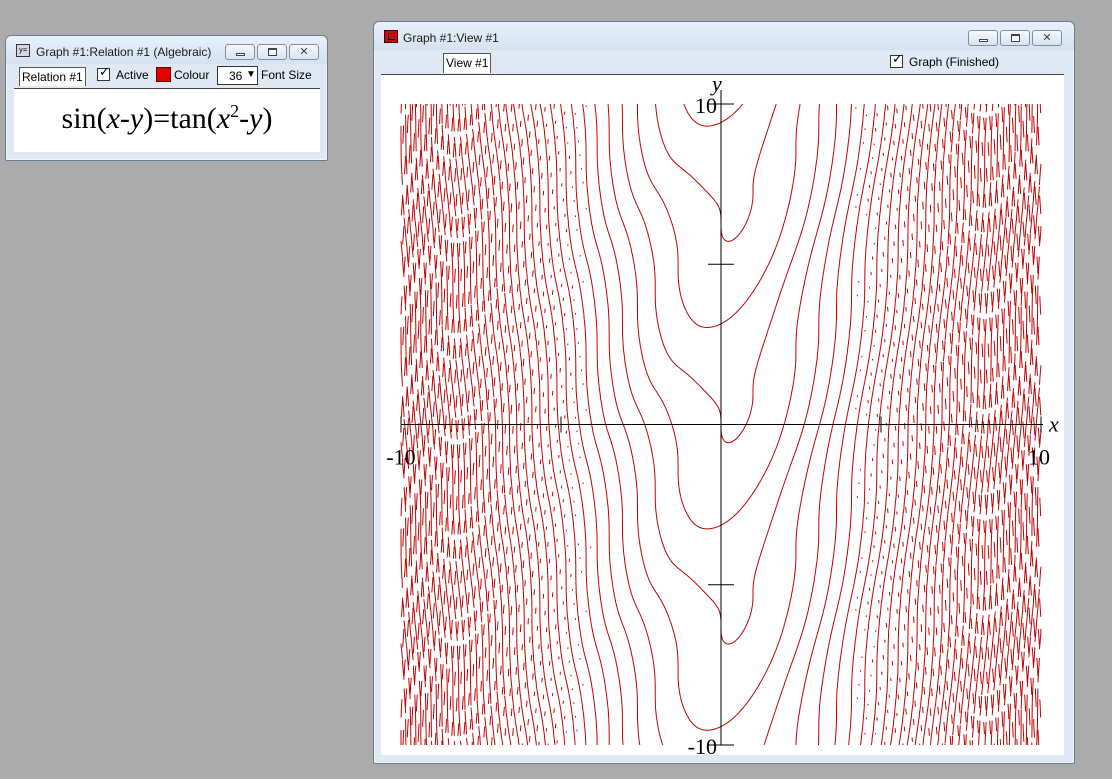 The width and height of the screenshot is (1112, 779). What do you see at coordinates (163, 74) in the screenshot?
I see `colour-swatch` at bounding box center [163, 74].